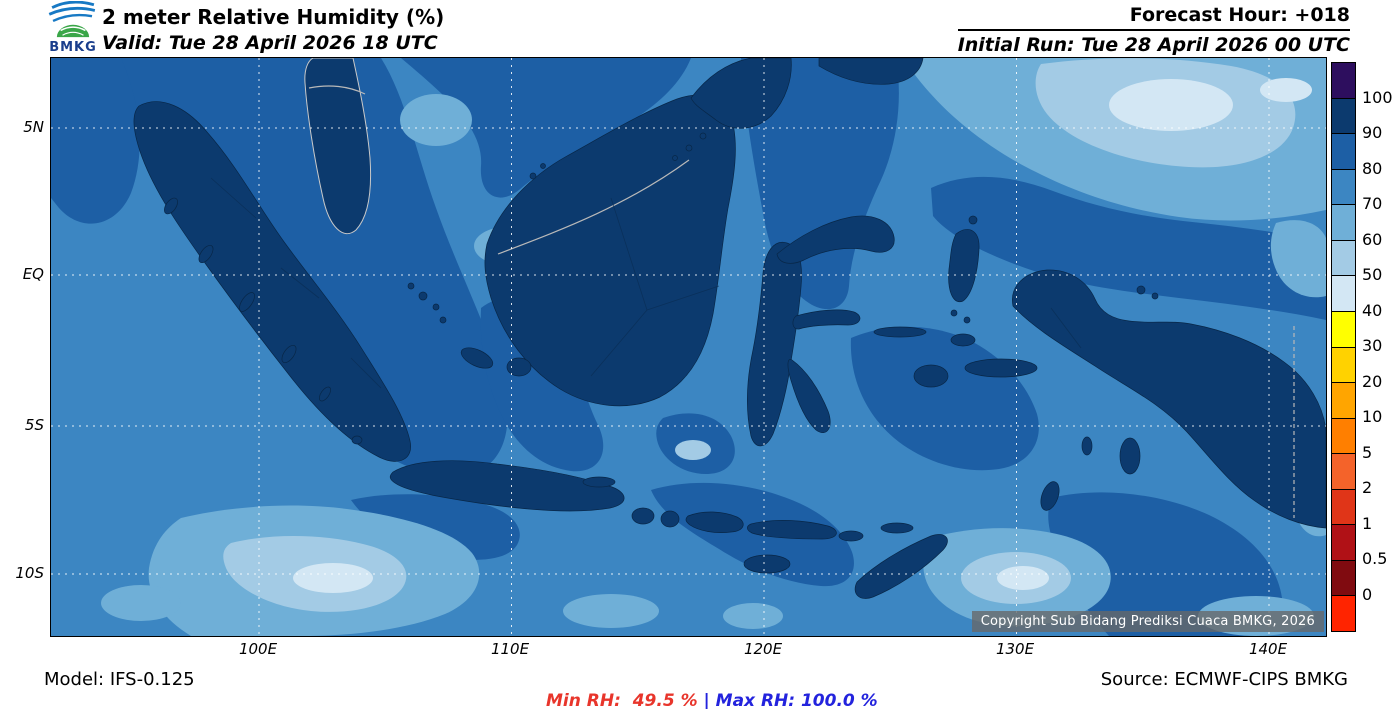 The image size is (1400, 709). I want to click on lon-label-130e: 130E, so click(1015, 649).